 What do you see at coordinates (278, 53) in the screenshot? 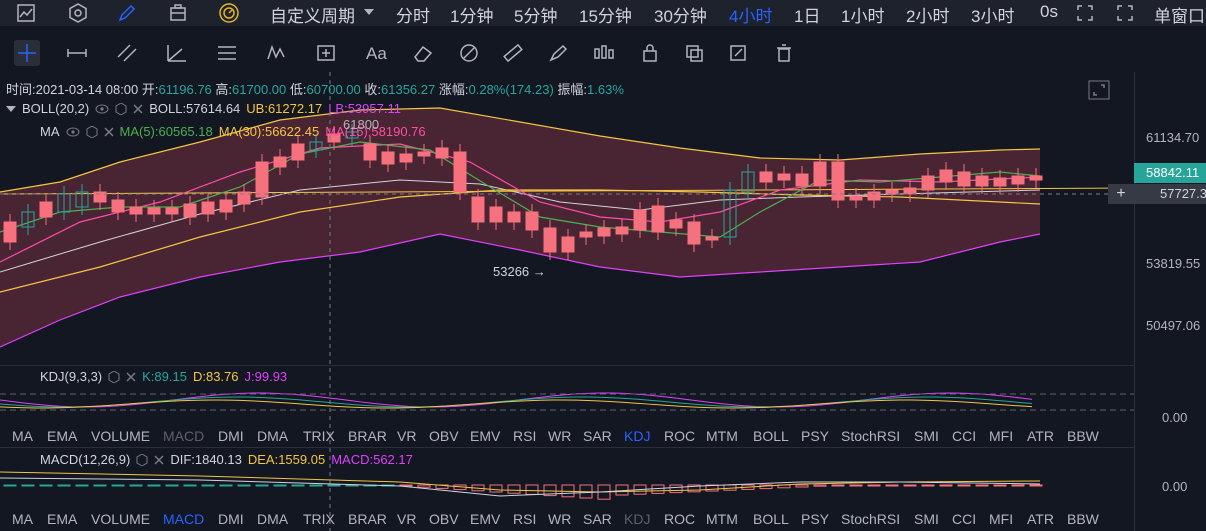
I see `wave-icon` at bounding box center [278, 53].